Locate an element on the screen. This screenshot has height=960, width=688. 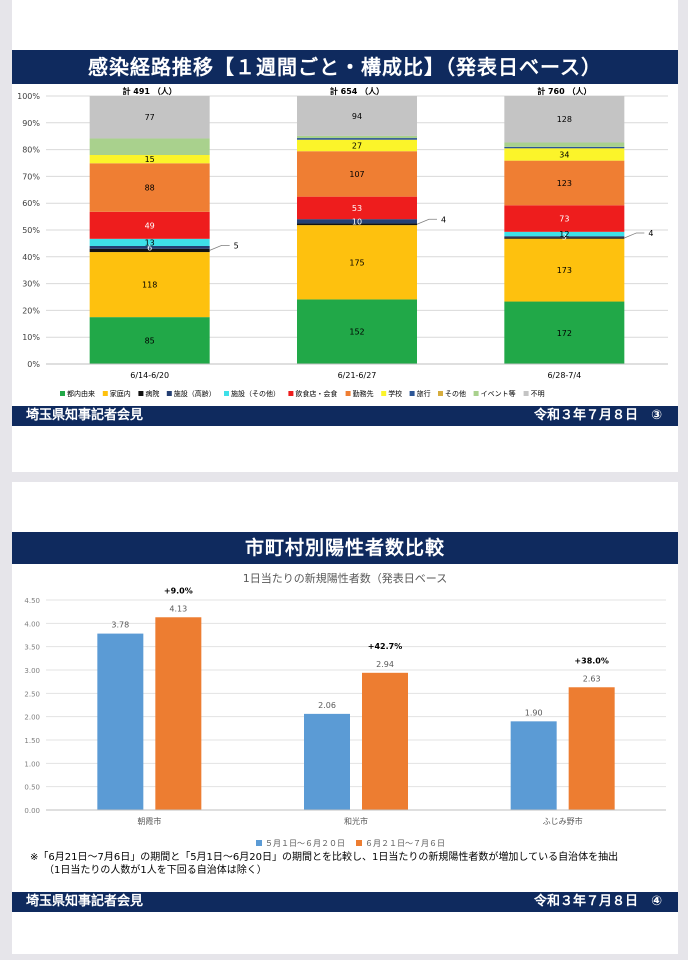
chart2-change-label: +38.0% is located at coordinates (591, 660).